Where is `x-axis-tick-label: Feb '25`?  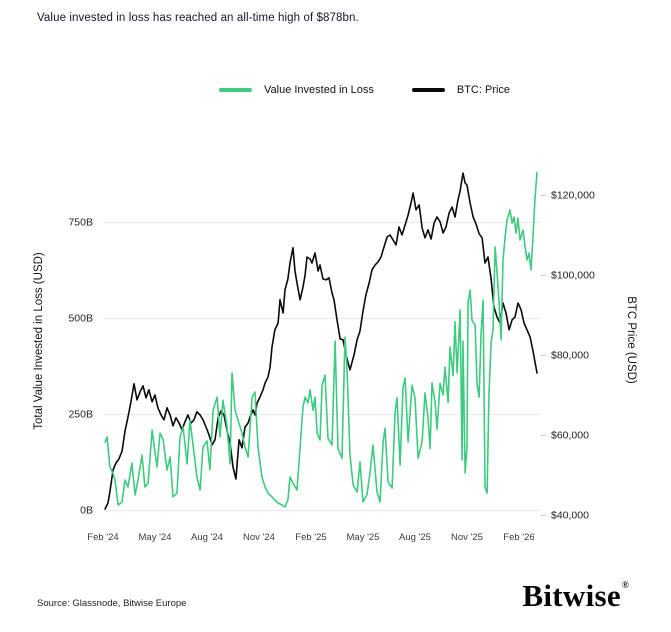
x-axis-tick-label: Feb '25 is located at coordinates (310, 537).